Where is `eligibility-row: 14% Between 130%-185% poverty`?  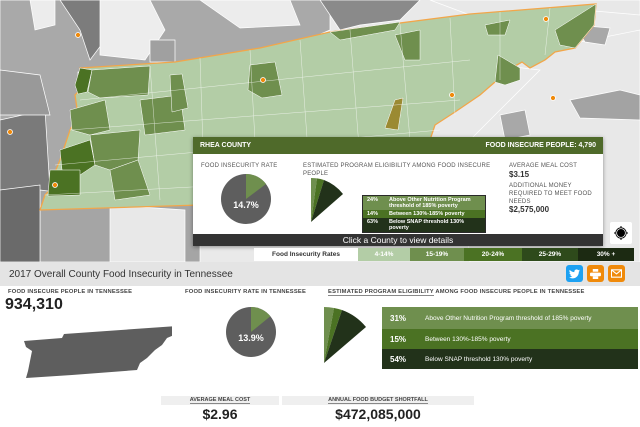
eligibility-row: 14% Between 130%-185% poverty is located at coordinates (424, 214).